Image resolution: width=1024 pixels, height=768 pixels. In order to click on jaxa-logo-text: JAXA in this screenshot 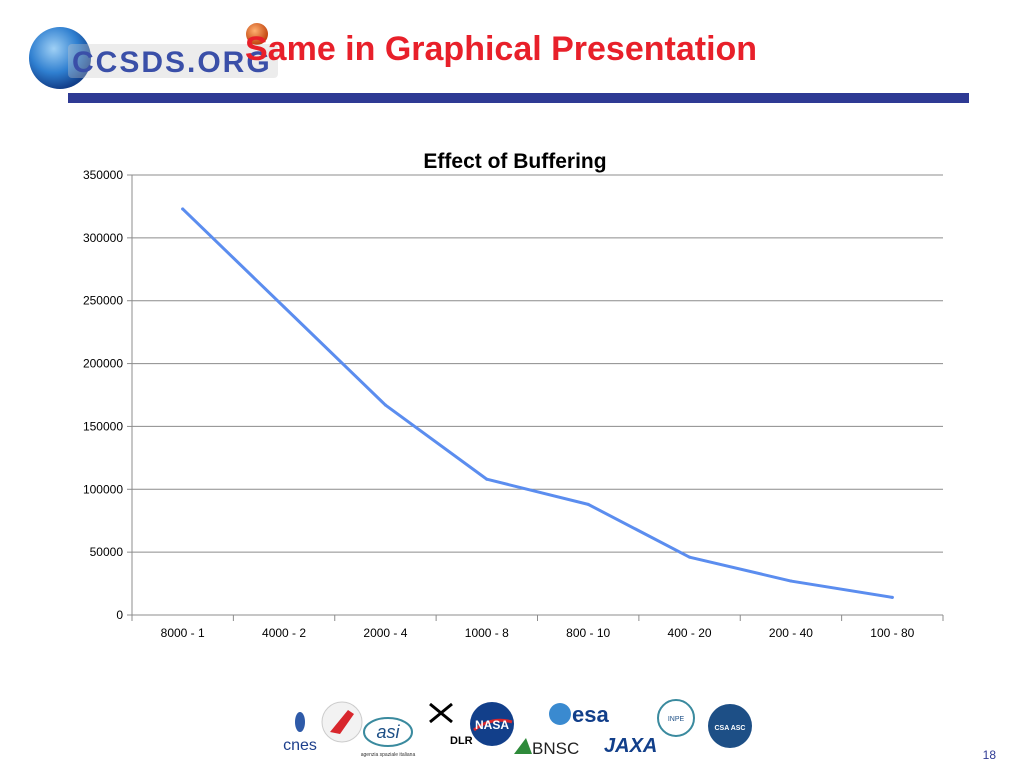, I will do `click(630, 746)`.